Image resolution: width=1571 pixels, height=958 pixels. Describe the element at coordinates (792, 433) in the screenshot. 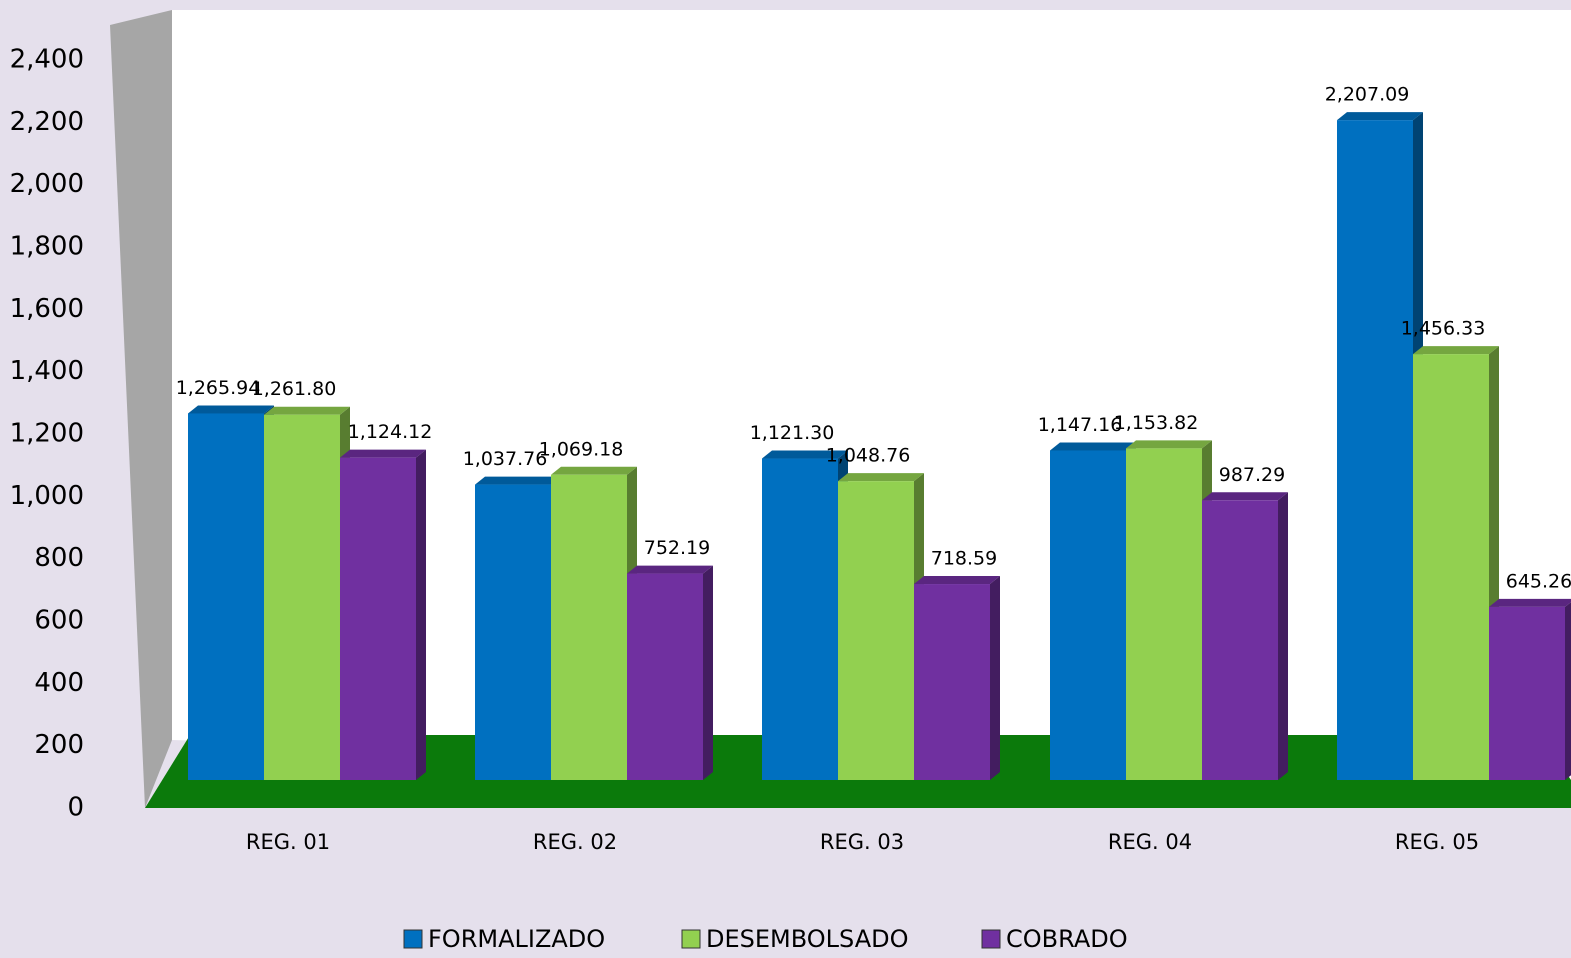

I see `data-label: 1,121.30` at that location.